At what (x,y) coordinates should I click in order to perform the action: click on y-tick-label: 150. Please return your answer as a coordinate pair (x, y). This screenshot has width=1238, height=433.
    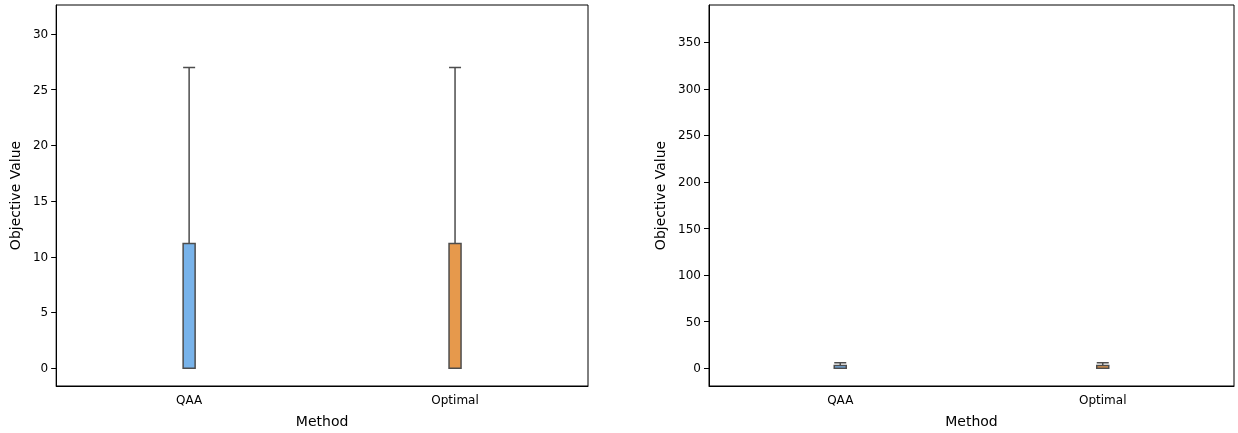
    Looking at the image, I should click on (689, 228).